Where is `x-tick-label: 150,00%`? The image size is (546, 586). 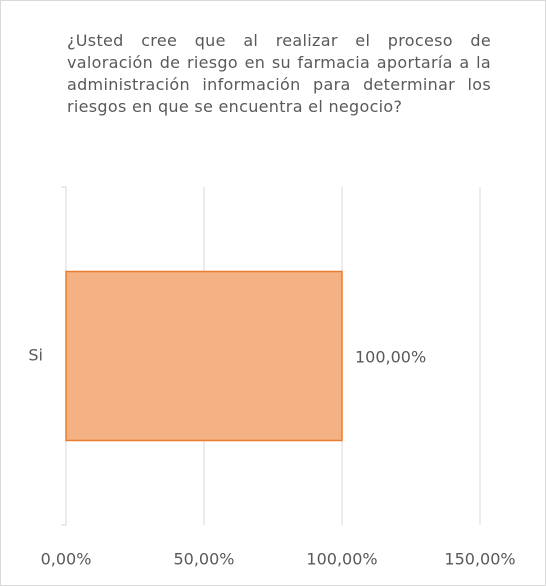
x-tick-label: 150,00% is located at coordinates (479, 559).